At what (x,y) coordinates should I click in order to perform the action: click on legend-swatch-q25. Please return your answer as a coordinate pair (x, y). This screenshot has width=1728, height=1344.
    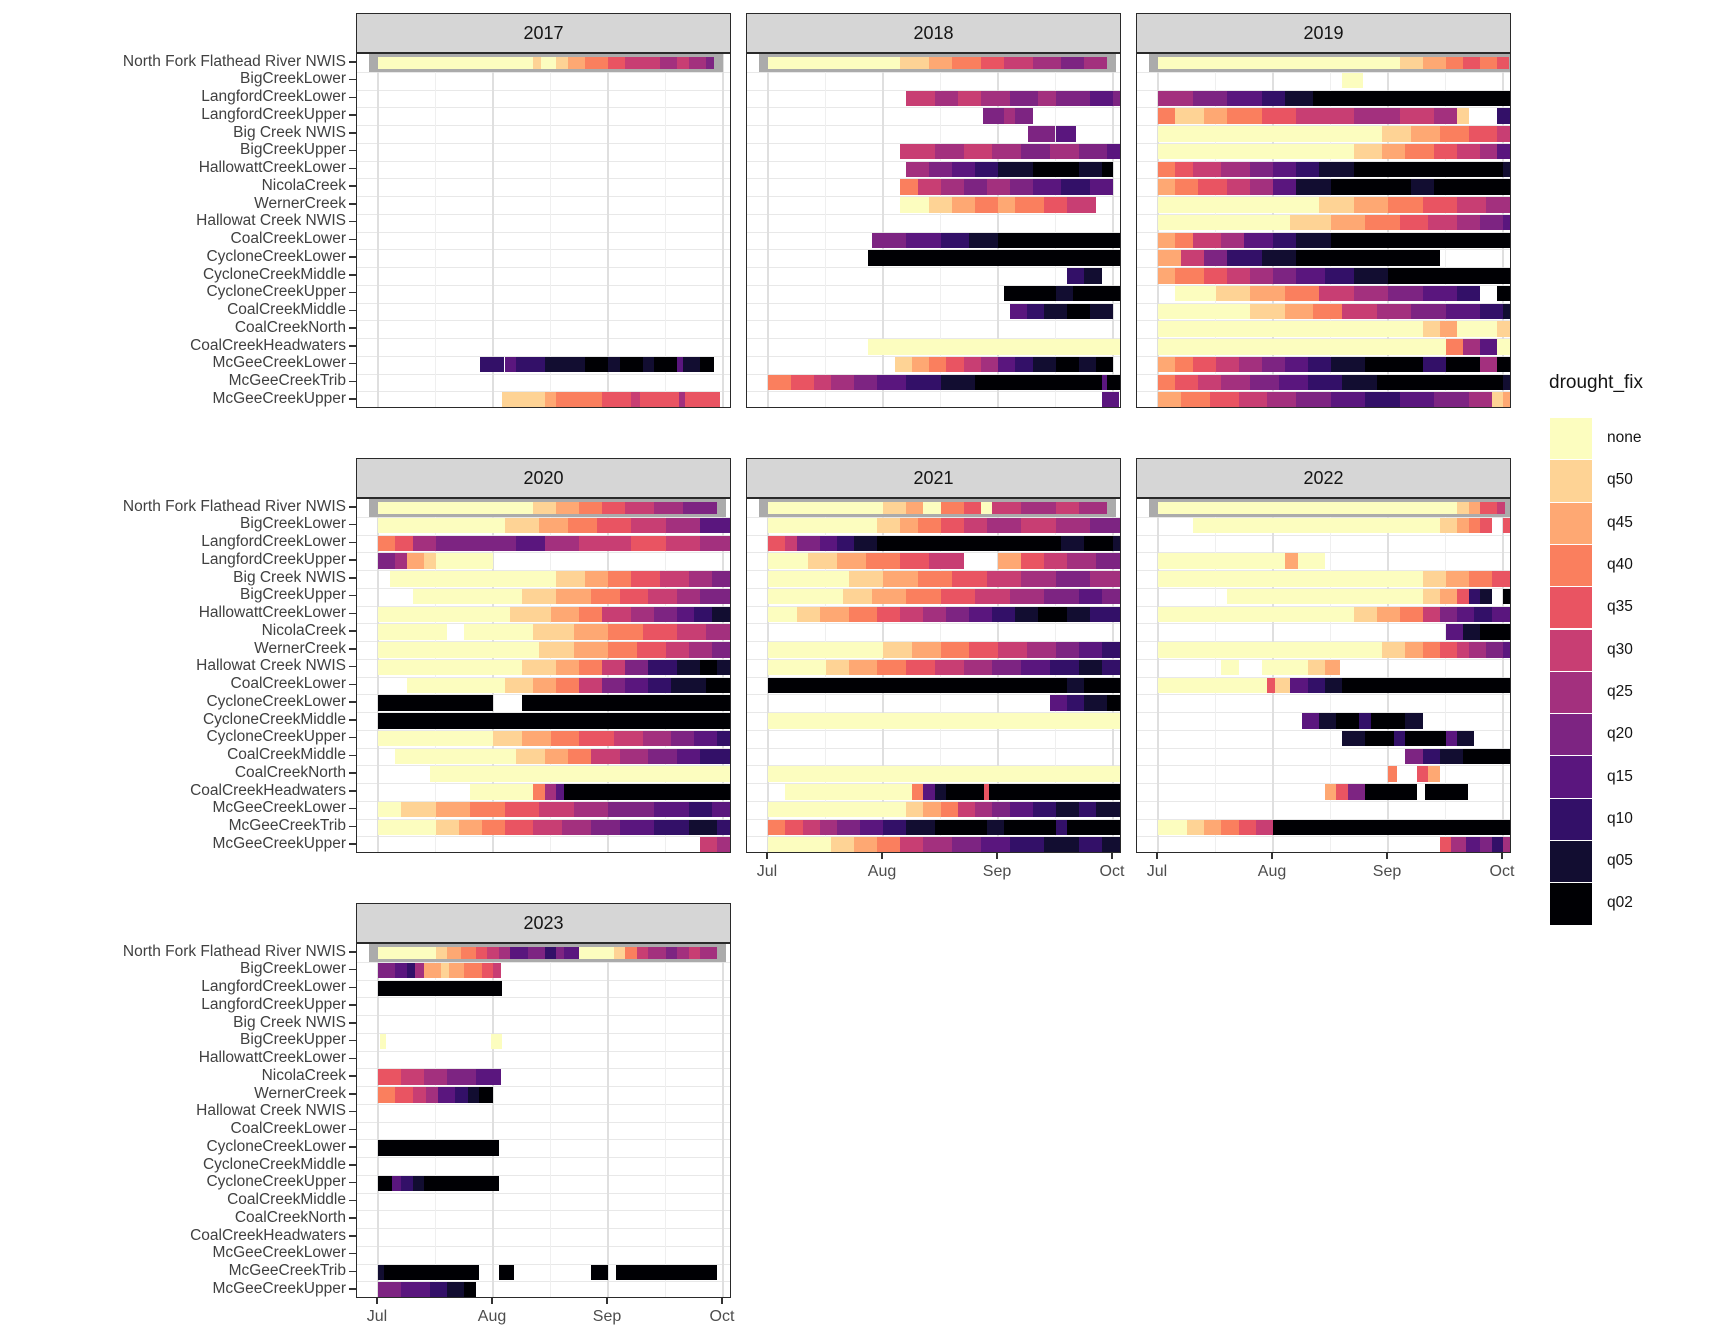
    Looking at the image, I should click on (1571, 692).